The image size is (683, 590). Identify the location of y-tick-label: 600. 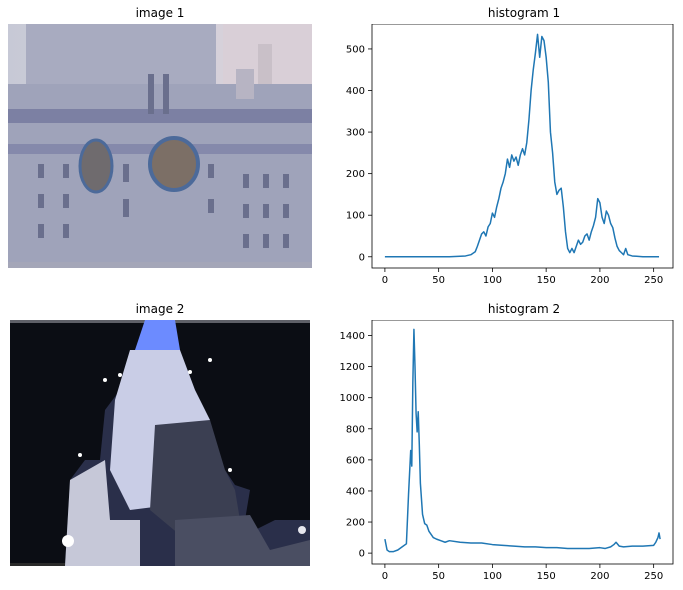
(355, 460).